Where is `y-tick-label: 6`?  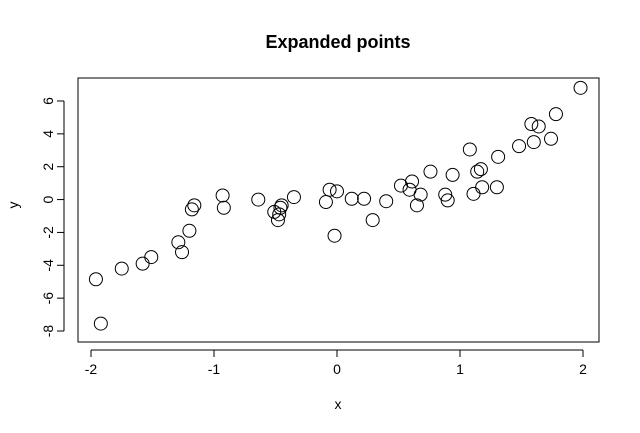 y-tick-label: 6 is located at coordinates (48, 101).